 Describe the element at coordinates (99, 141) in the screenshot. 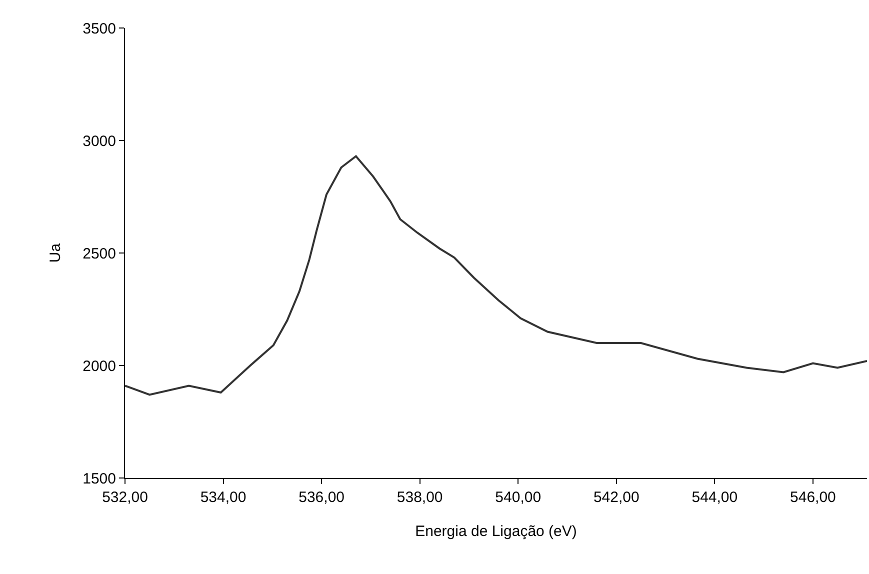

I see `y-tick-label: 3000` at that location.